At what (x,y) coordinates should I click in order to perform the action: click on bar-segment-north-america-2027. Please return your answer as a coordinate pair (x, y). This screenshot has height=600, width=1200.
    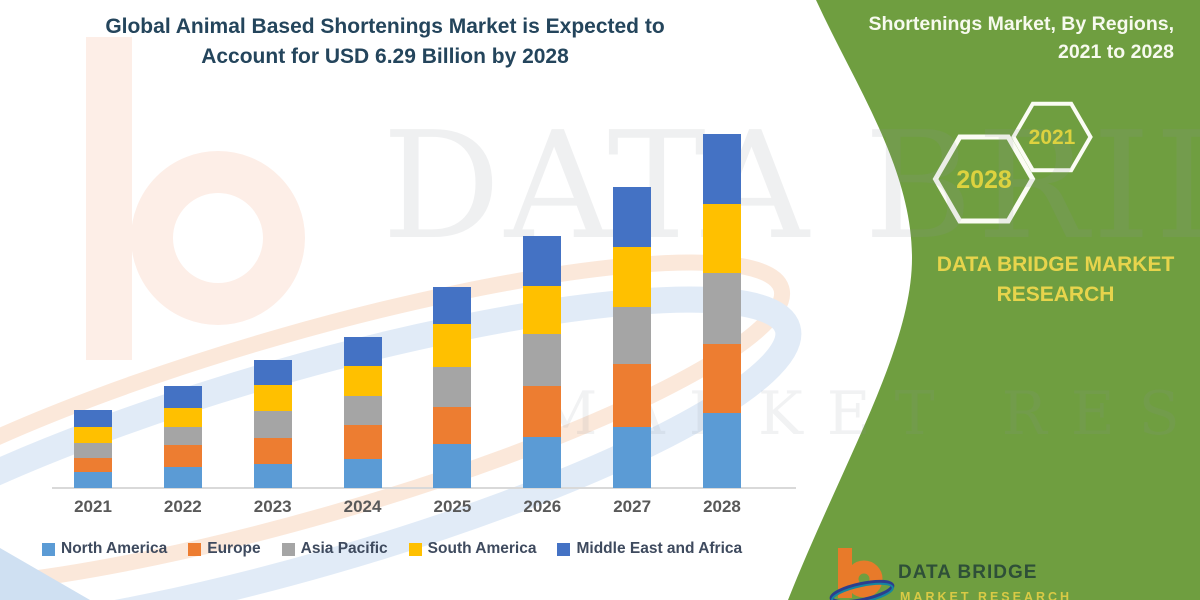
    Looking at the image, I should click on (632, 457).